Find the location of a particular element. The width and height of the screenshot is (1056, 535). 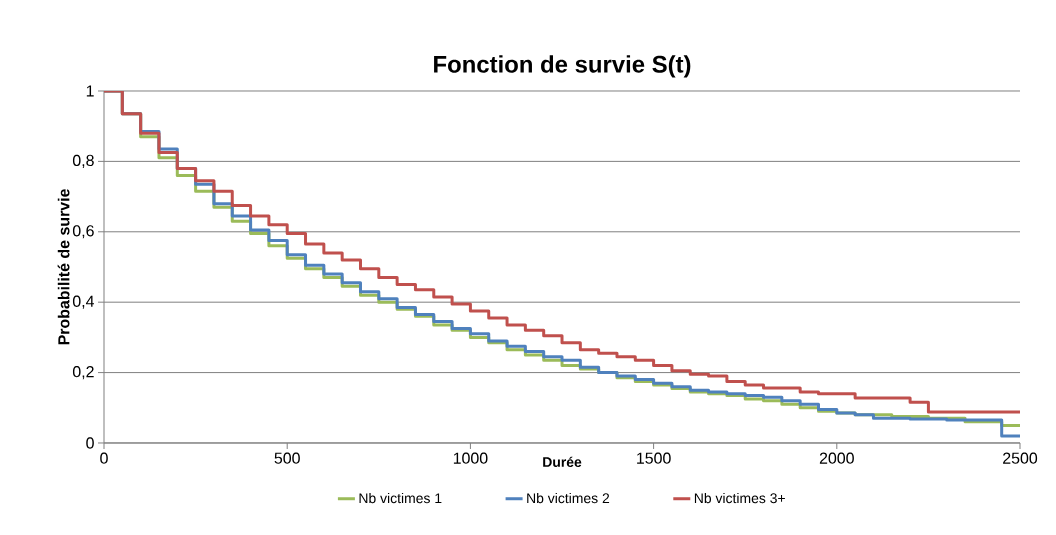

legend-label: Nb victimes 3+ is located at coordinates (739, 498).